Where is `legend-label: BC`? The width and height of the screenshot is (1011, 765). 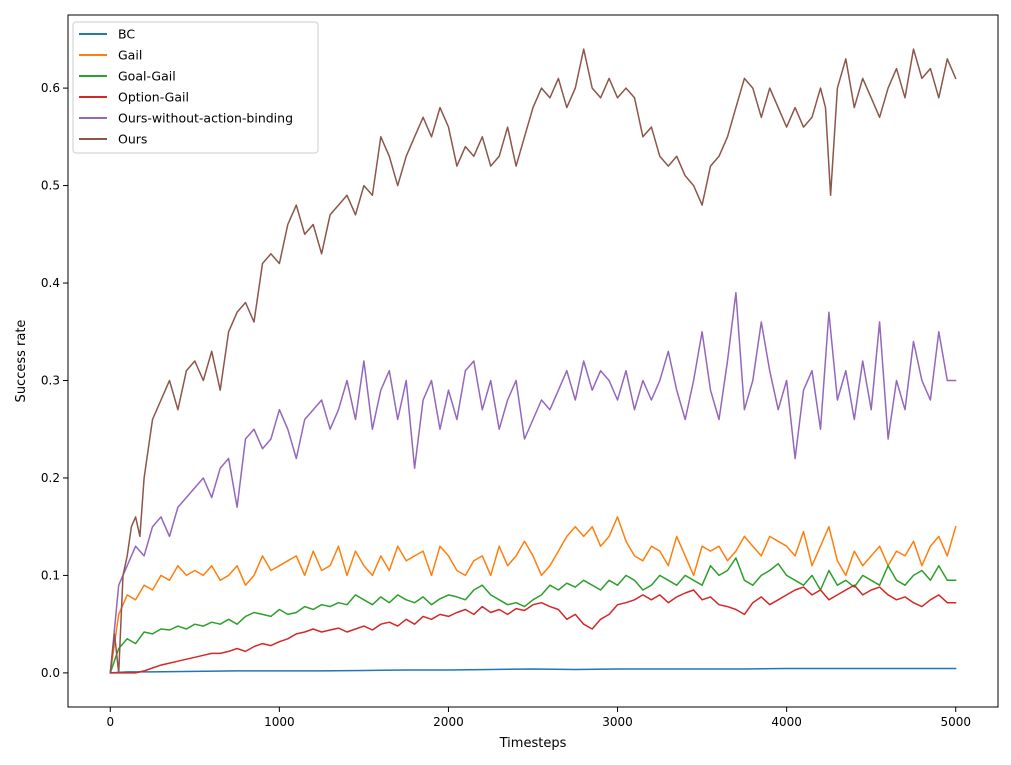
legend-label: BC is located at coordinates (126, 34).